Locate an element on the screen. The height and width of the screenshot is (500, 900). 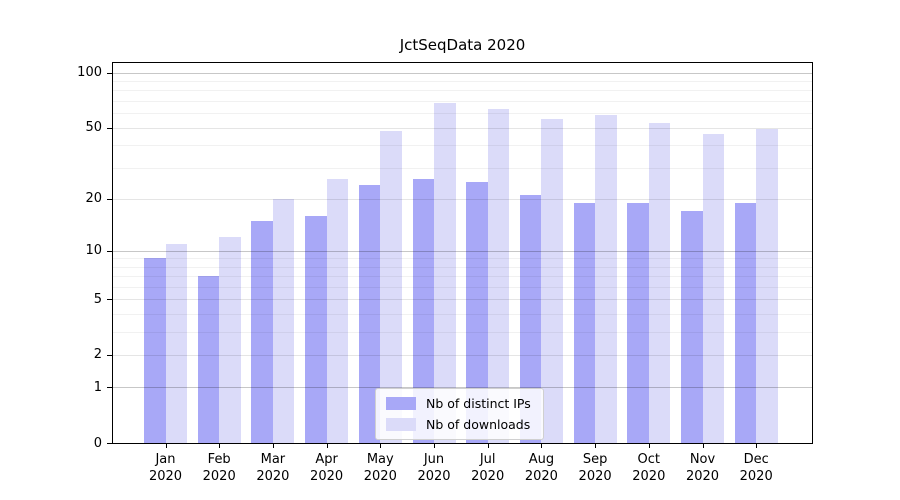
legend-item: Nb of distinct IPs is located at coordinates (458, 403).